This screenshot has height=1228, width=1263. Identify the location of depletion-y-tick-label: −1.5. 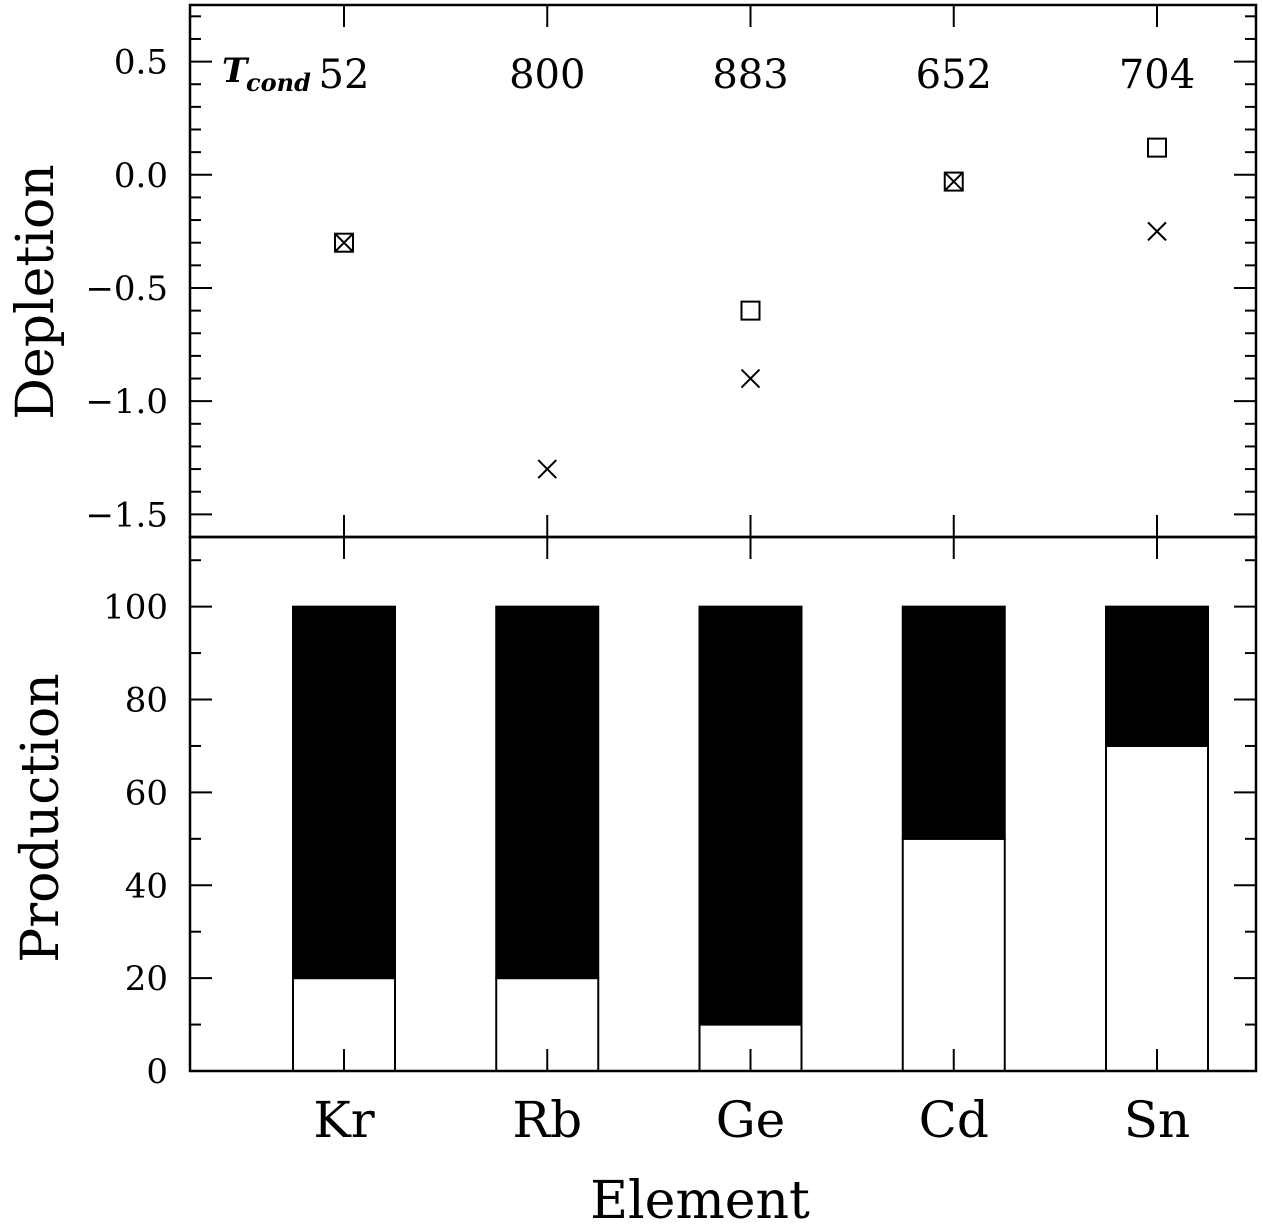
(126, 515).